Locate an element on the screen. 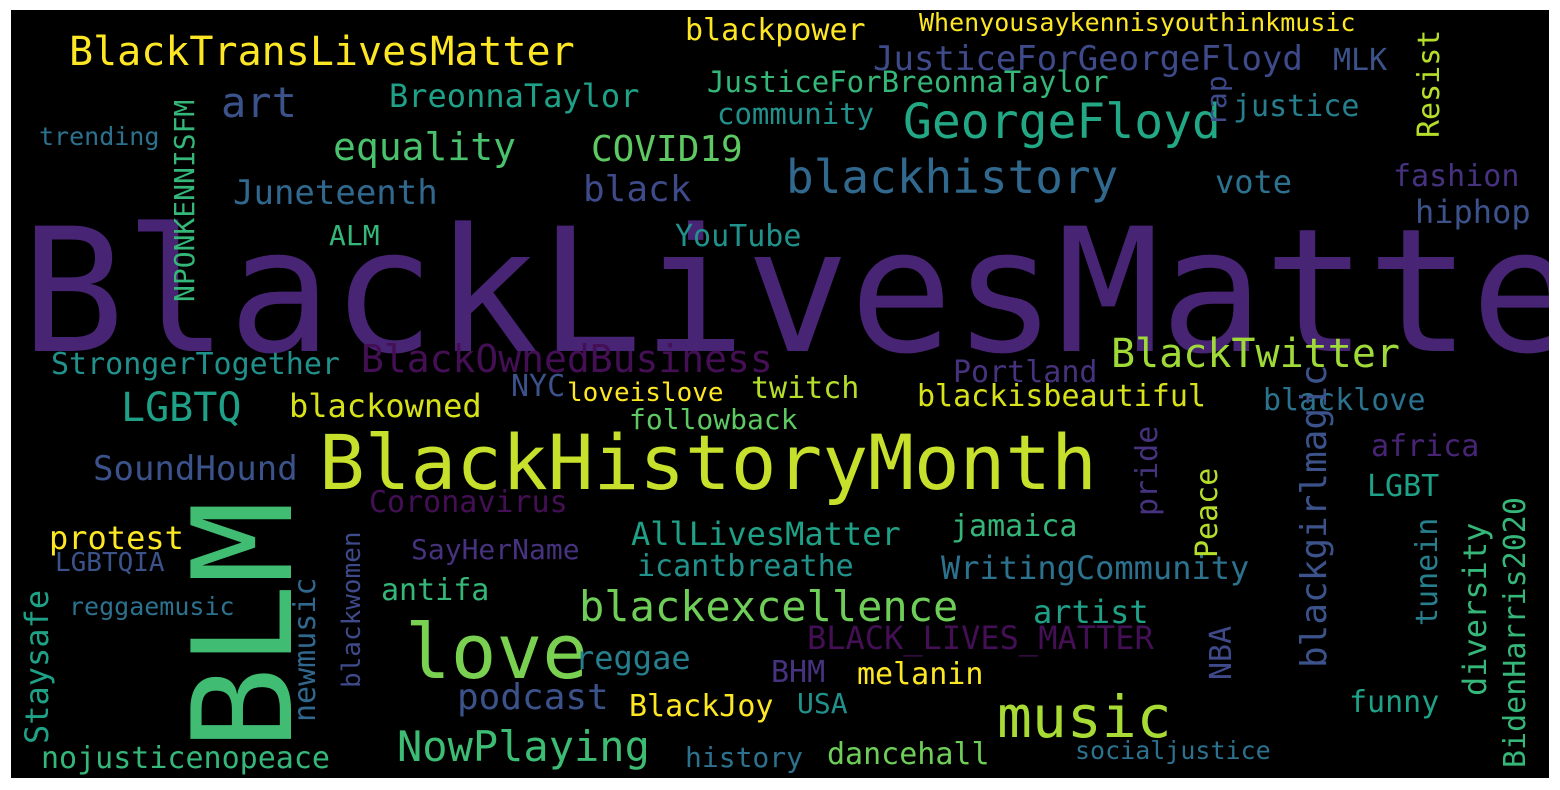  word-reggaemusic: reggaemusic is located at coordinates (152, 606).